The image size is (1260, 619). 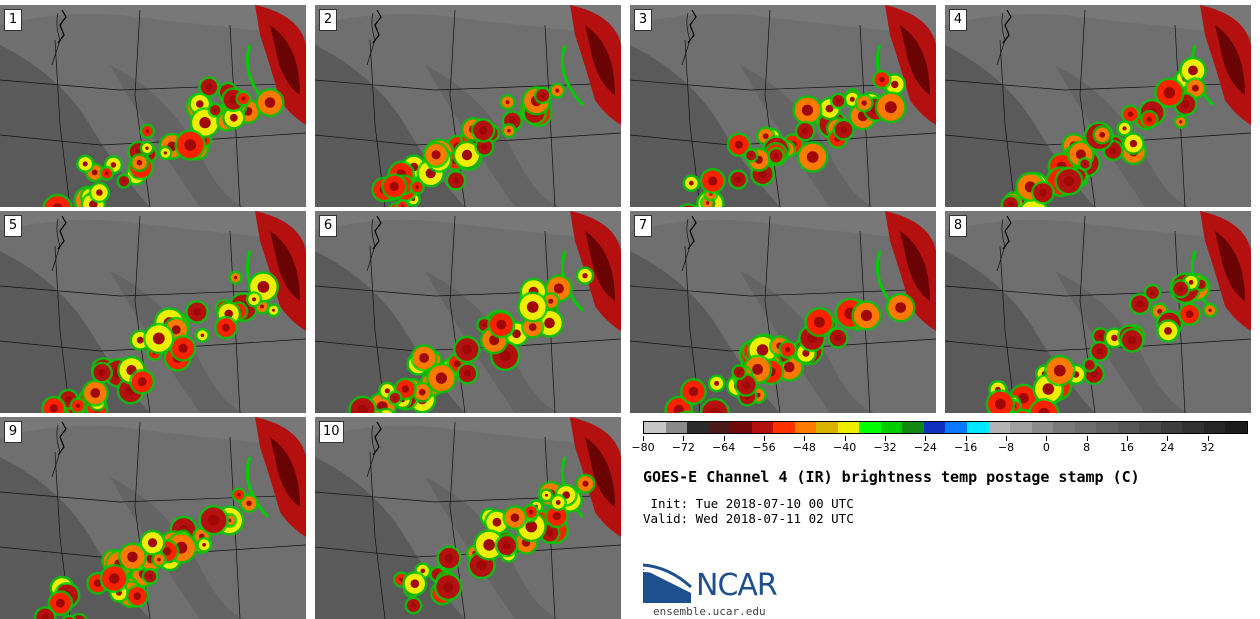 I want to click on colorbar-tick-label: −56, so click(x=764, y=447).